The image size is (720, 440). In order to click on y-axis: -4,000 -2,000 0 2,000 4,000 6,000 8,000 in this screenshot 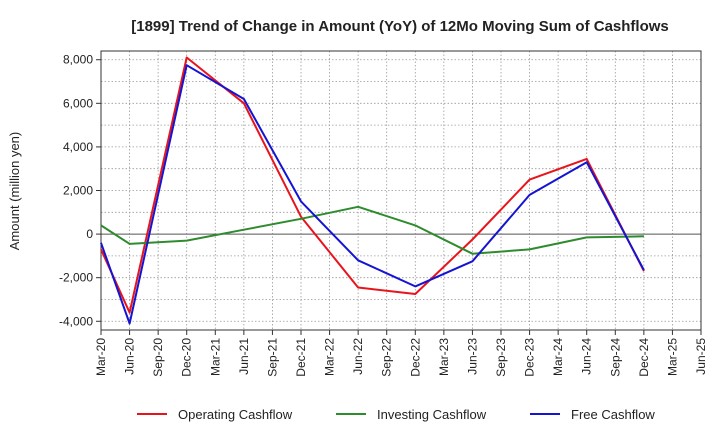, I will do `click(80, 190)`.